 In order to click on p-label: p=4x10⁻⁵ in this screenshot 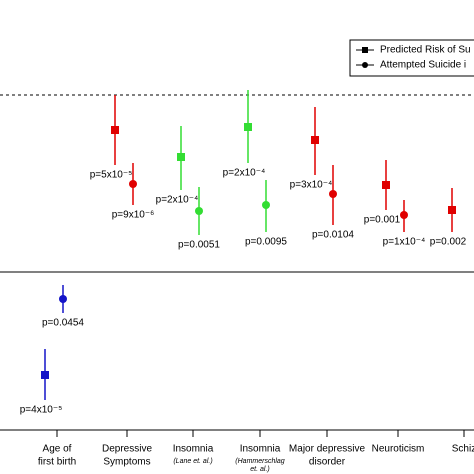, I will do `click(41, 410)`.